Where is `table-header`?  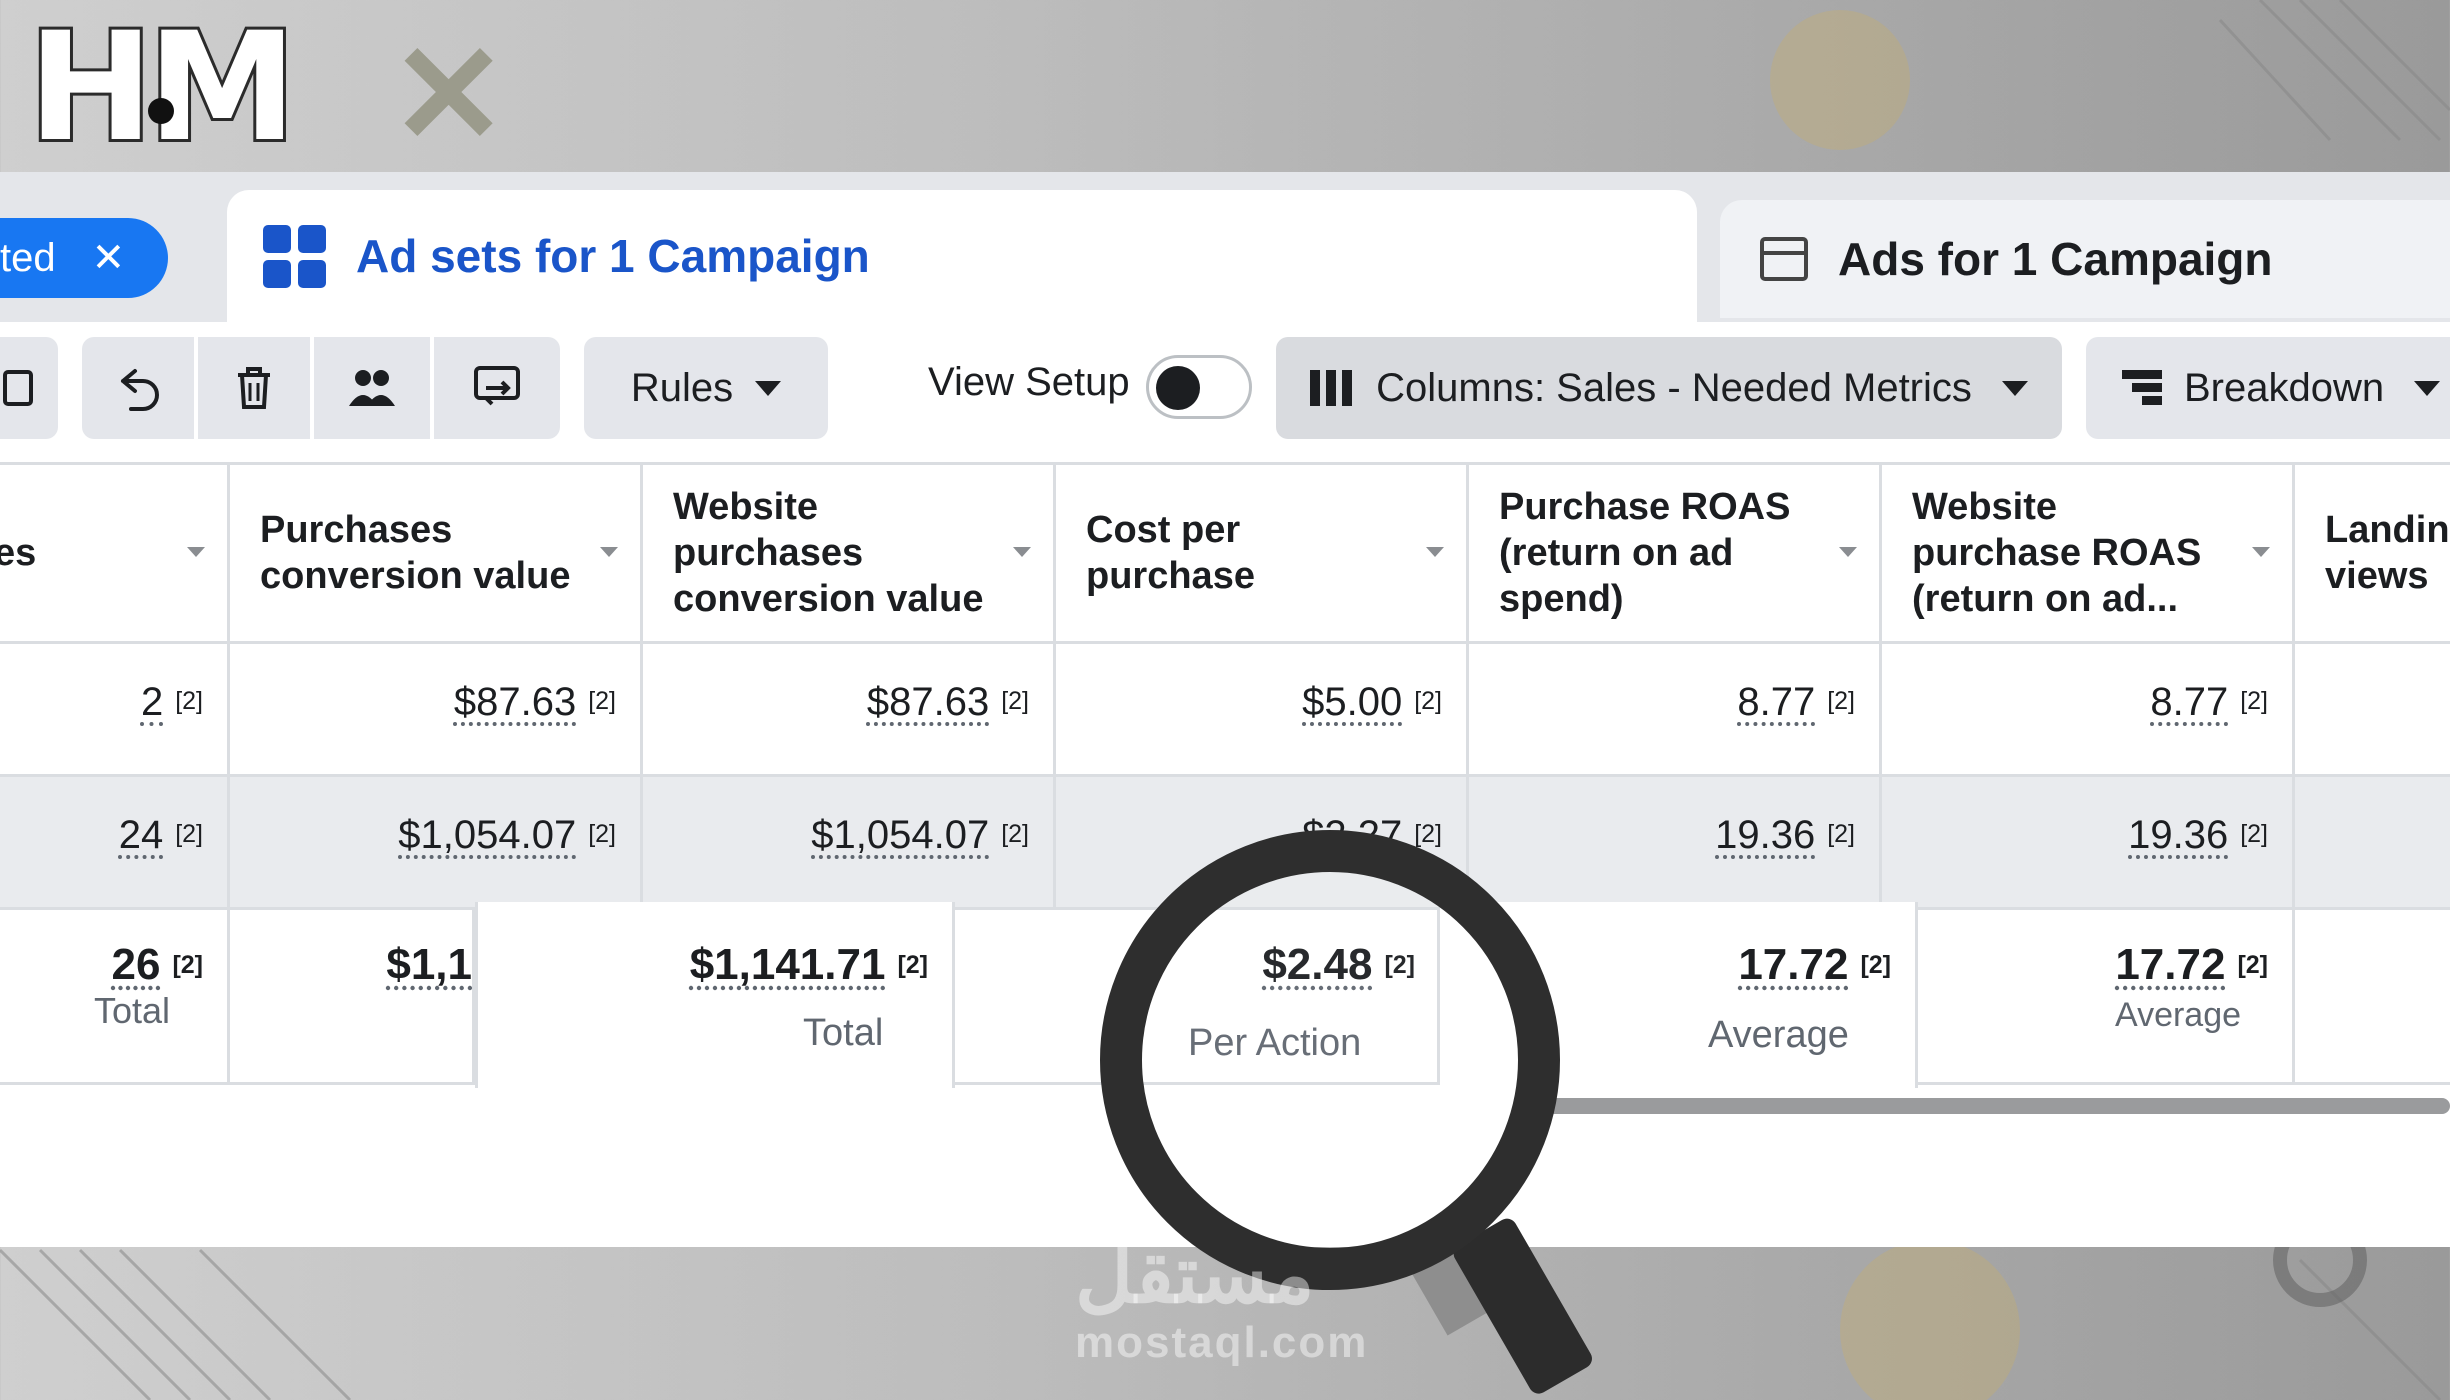 table-header is located at coordinates (1225, 553).